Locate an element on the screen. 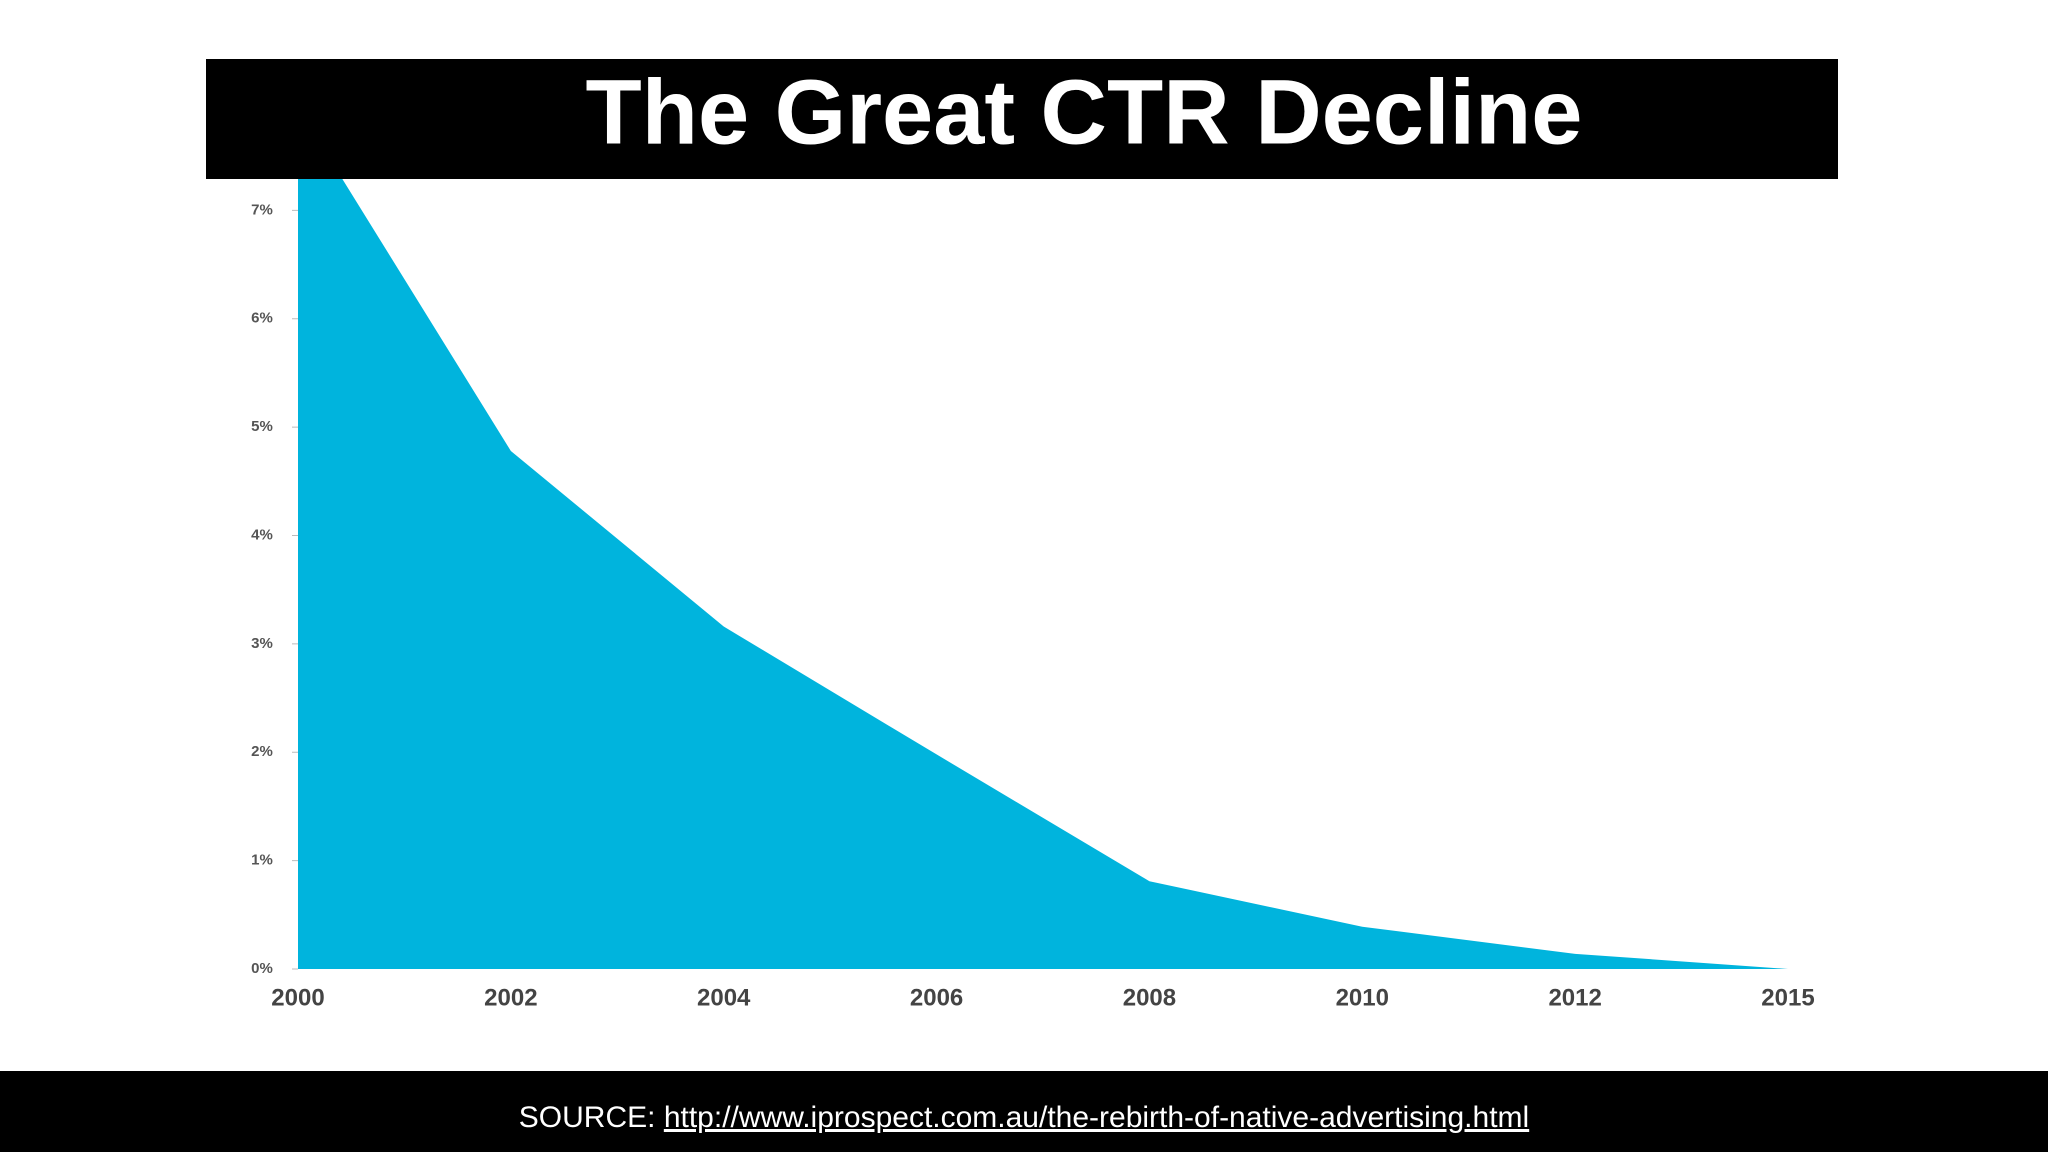 The height and width of the screenshot is (1152, 2048). y-tick-label: 4% is located at coordinates (262, 534).